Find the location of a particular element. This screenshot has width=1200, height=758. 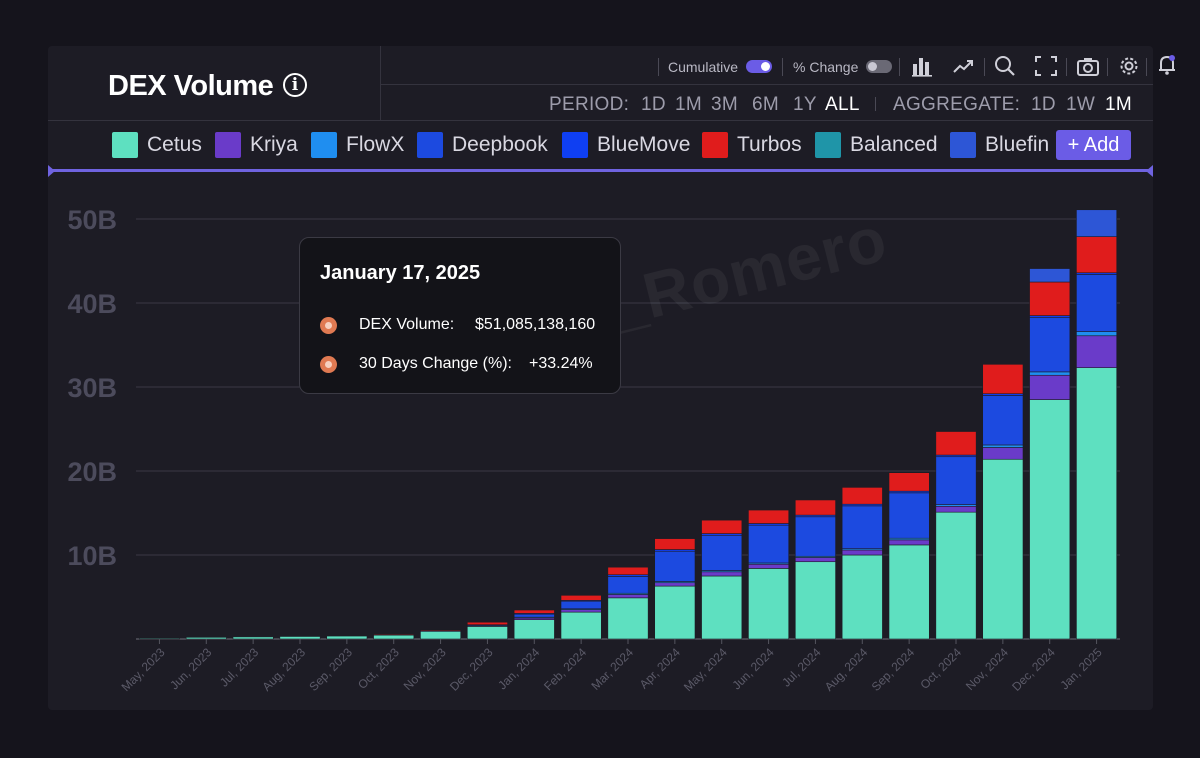

x-tick-label: Jul, 2023 is located at coordinates (239, 667).